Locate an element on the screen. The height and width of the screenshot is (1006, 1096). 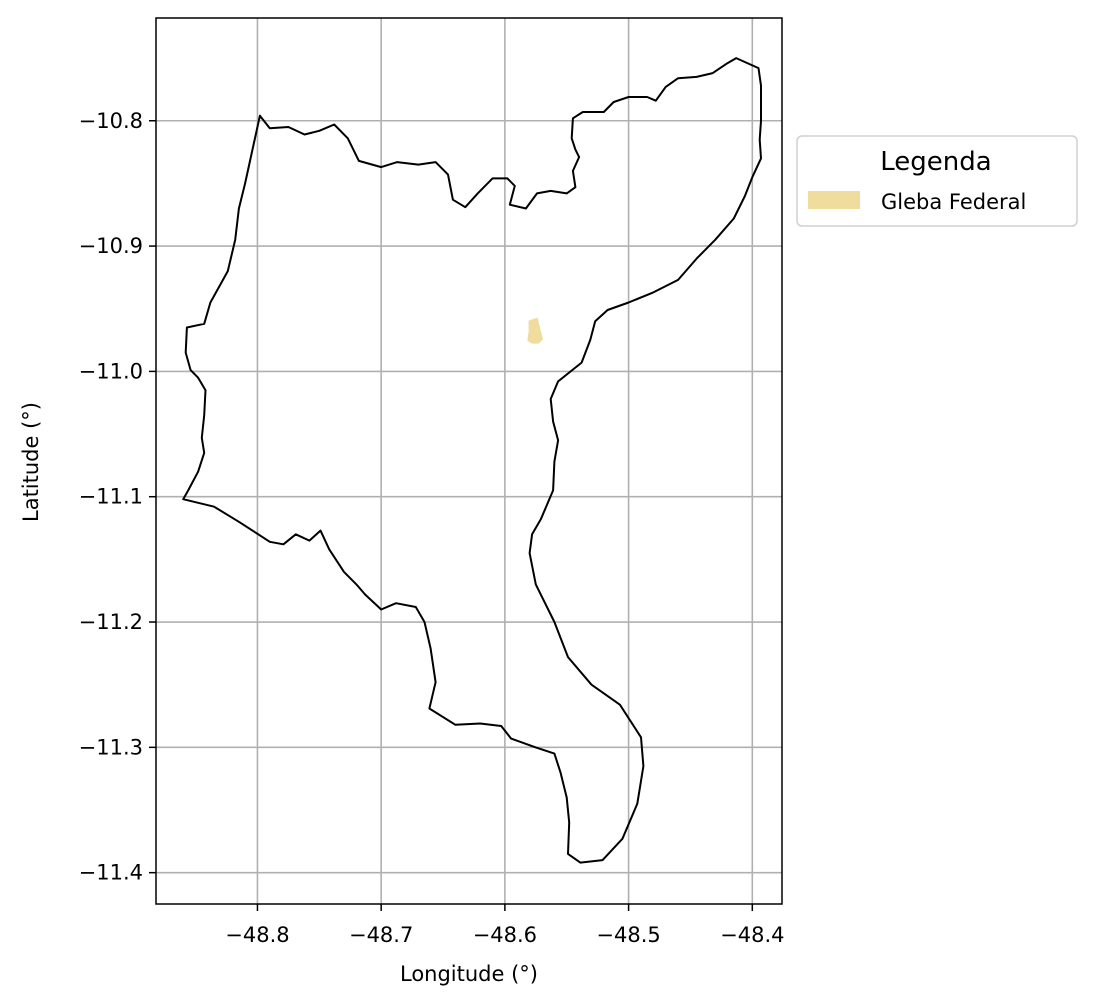
y-tick-label: −10.8 is located at coordinates (111, 121).